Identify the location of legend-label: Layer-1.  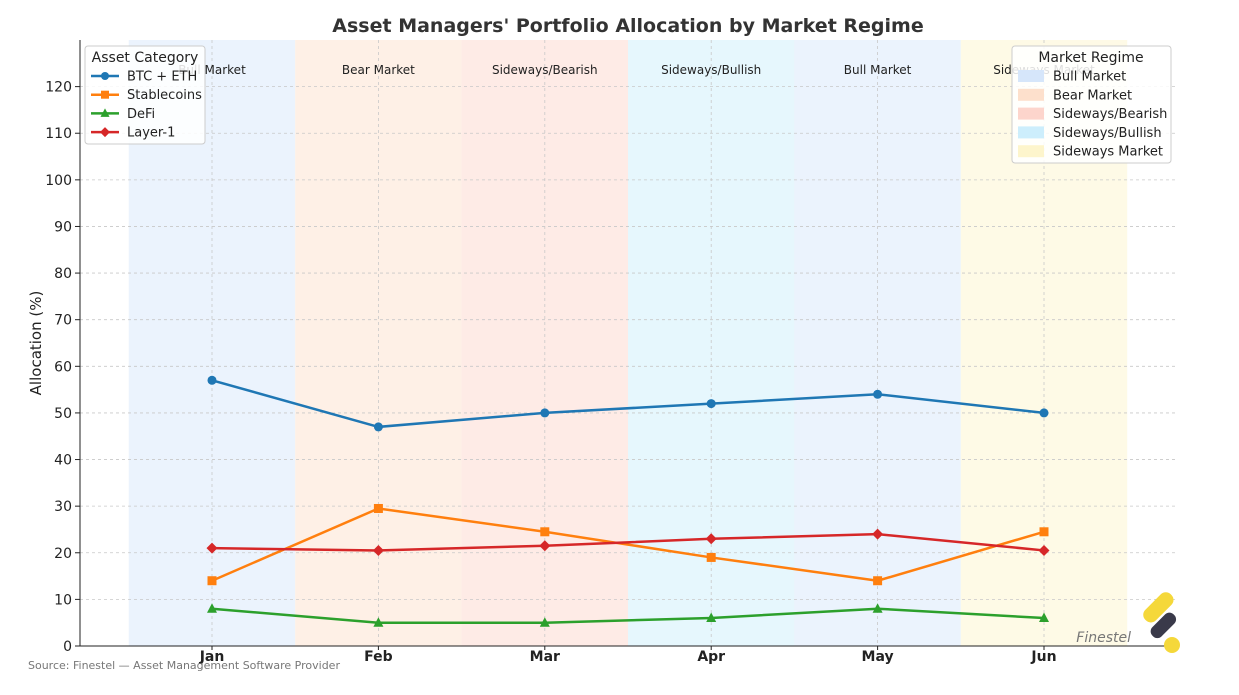
(151, 133).